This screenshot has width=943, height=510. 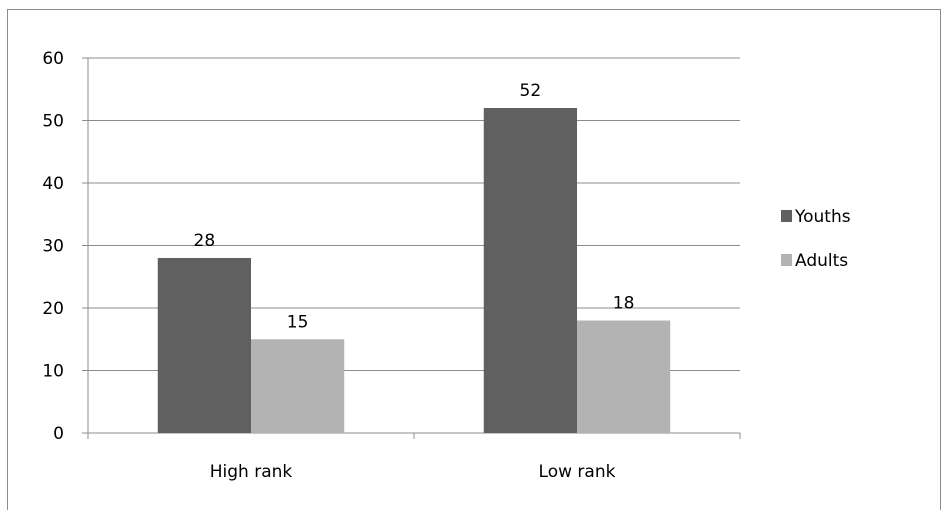 What do you see at coordinates (205, 241) in the screenshot?
I see `data-label: 28` at bounding box center [205, 241].